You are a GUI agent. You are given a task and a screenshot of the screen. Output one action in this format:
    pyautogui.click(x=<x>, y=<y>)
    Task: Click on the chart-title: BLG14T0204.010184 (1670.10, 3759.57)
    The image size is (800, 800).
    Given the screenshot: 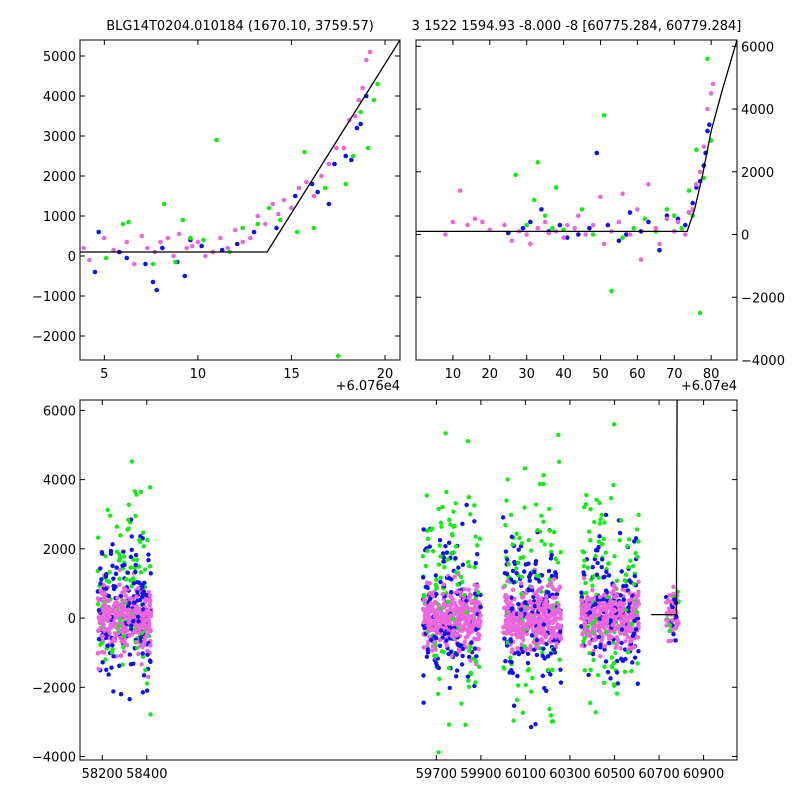 What is the action you would take?
    pyautogui.click(x=240, y=26)
    